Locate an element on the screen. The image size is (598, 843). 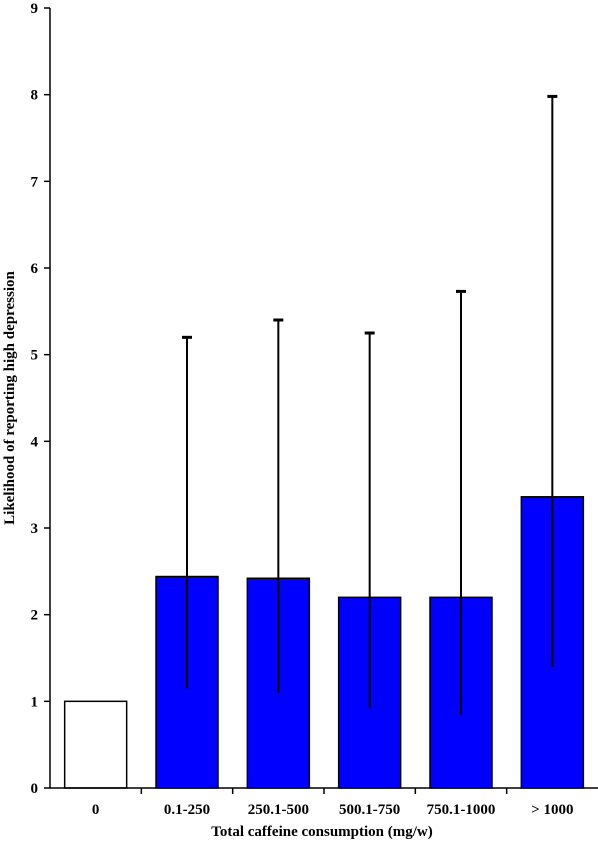
y-tick-label: 2 is located at coordinates (35, 616).